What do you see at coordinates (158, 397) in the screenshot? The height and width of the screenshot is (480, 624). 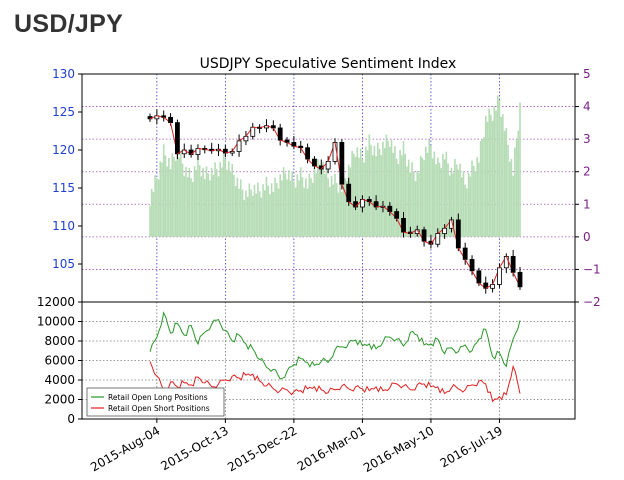 I see `legend-label-long: Retail Open Long Positions` at bounding box center [158, 397].